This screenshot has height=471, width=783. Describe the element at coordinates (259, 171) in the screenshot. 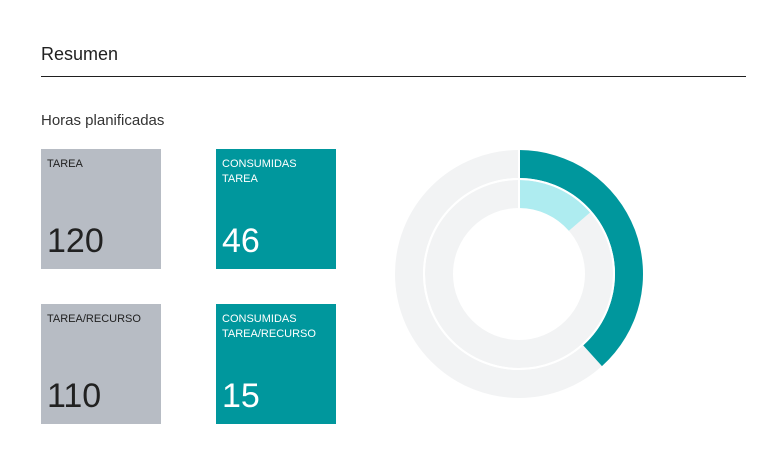

I see `tile-label: CONSUMIDAS TAREA` at that location.